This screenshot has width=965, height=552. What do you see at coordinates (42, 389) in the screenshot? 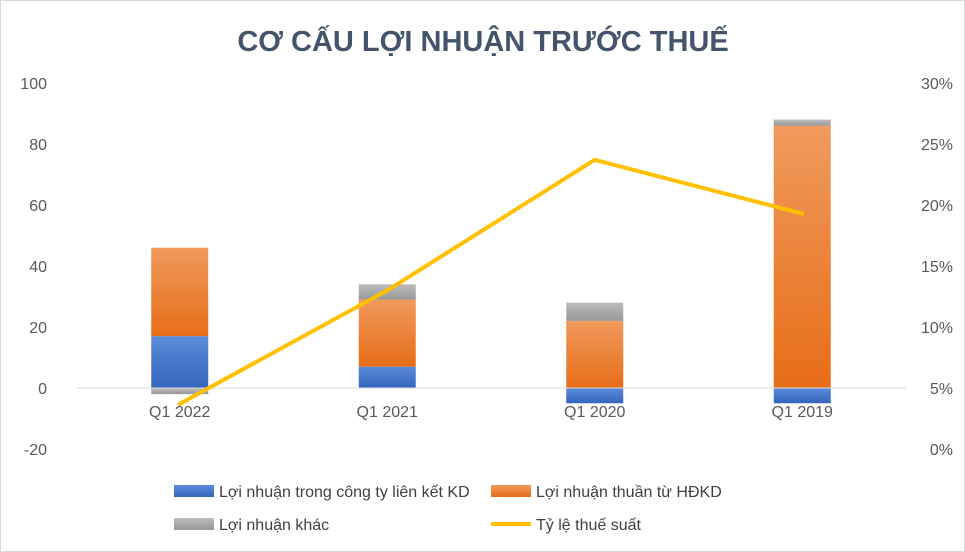
I see `left-axis-tick-label: 0` at bounding box center [42, 389].